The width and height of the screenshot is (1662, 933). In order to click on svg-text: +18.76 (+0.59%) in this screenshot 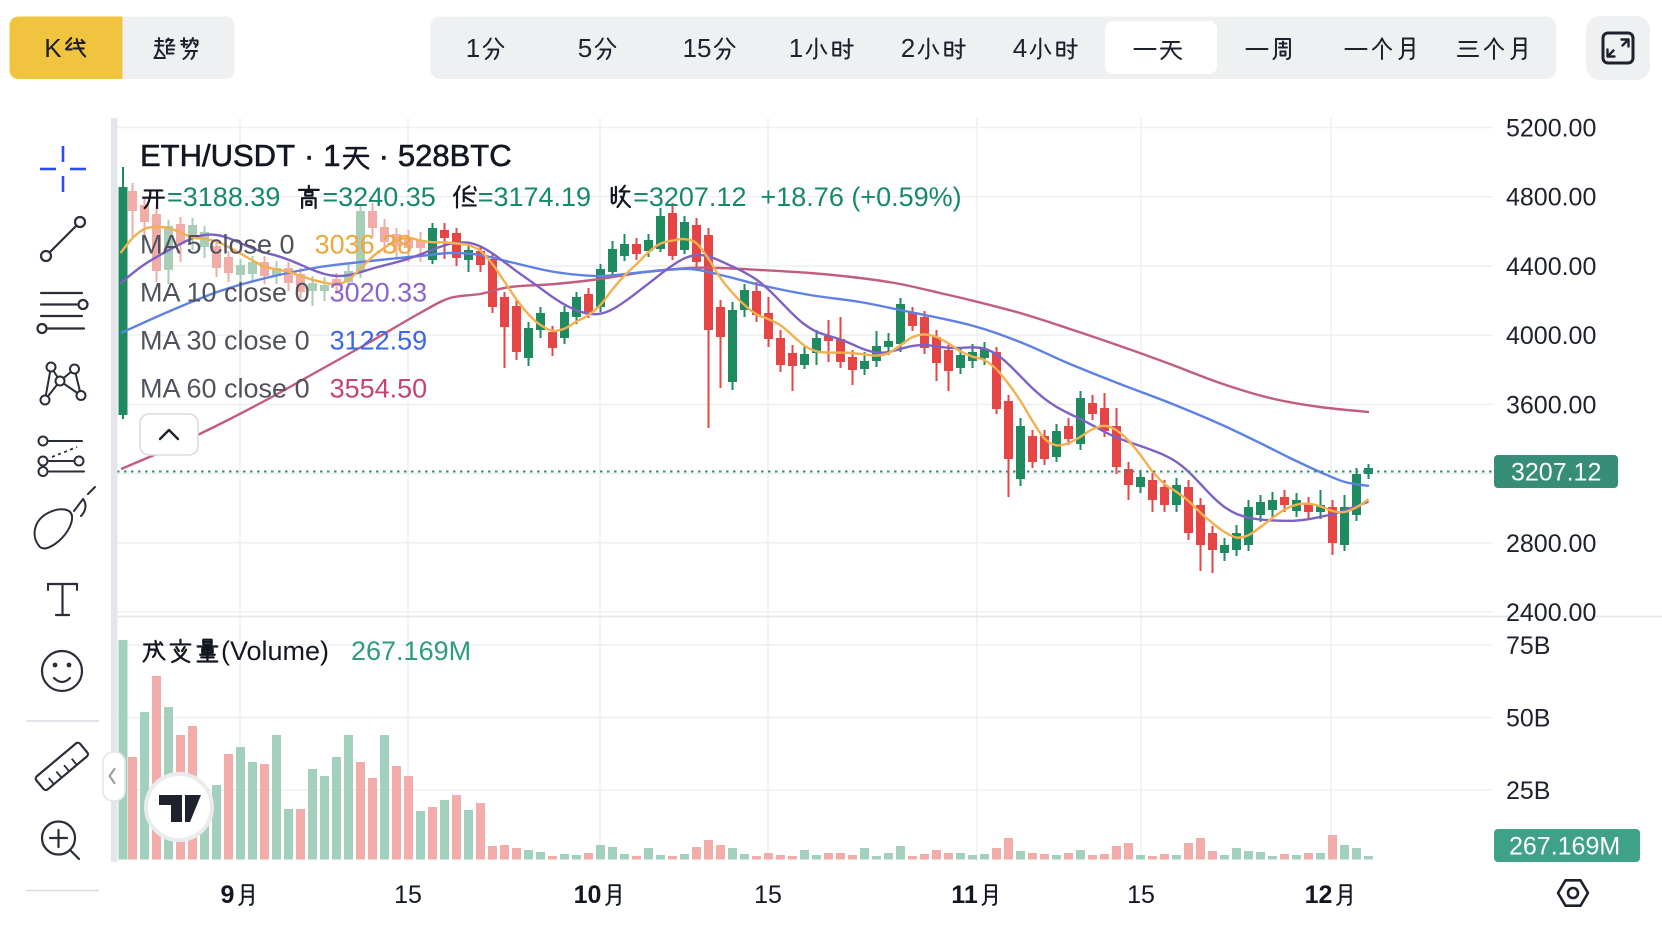, I will do `click(861, 197)`.